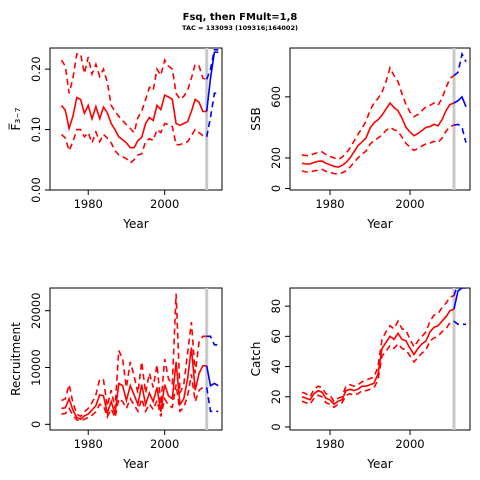  I want to click on catch-ytick-label: 60, so click(276, 336).